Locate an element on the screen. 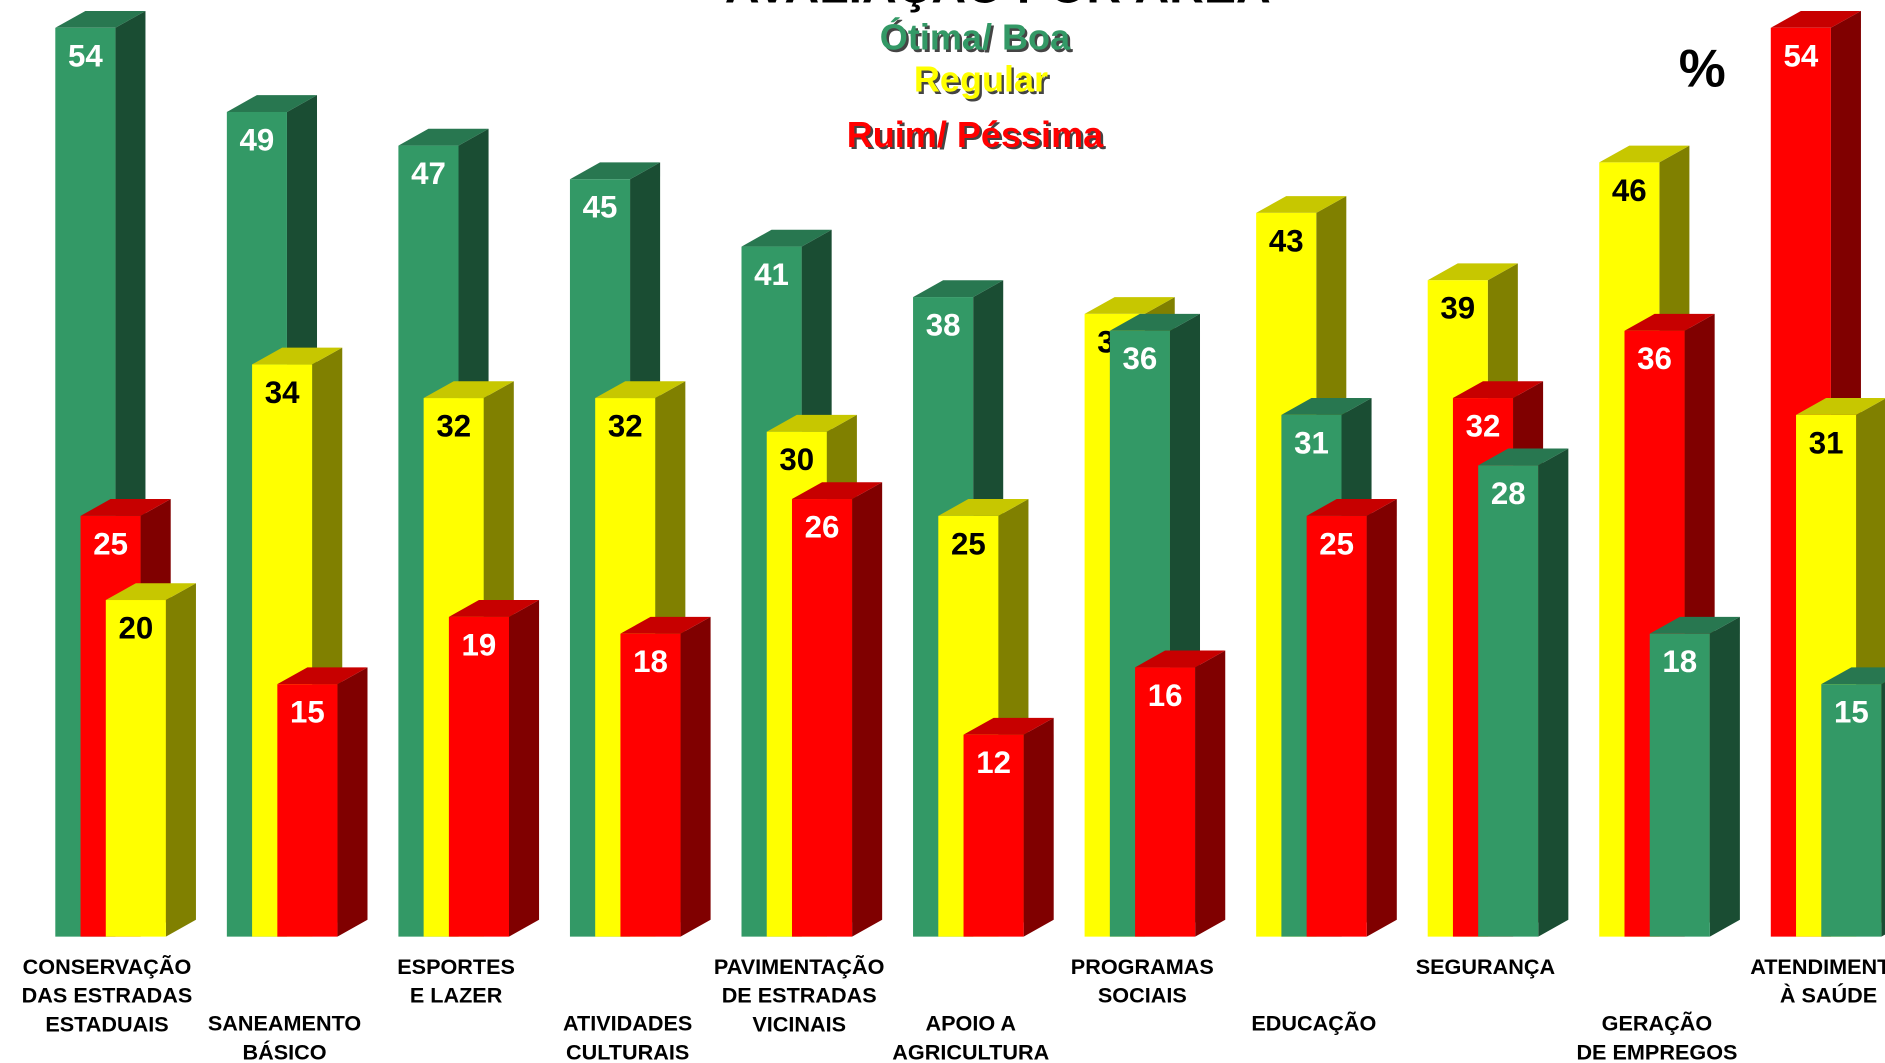 Image resolution: width=1885 pixels, height=1063 pixels. unit-label: % is located at coordinates (1702, 69).